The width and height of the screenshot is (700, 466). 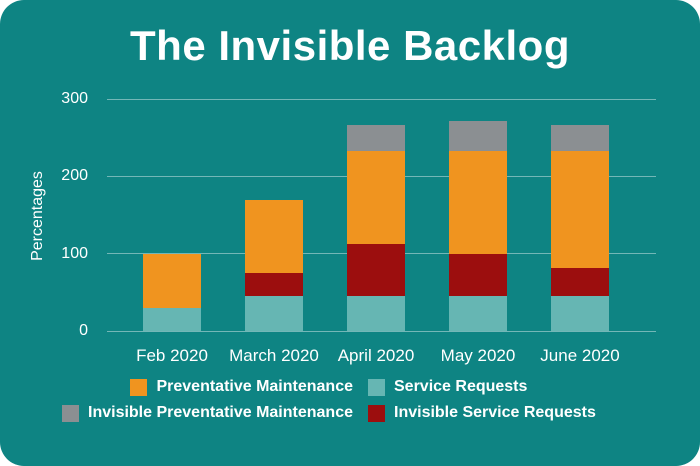 I want to click on legend-label: Preventative Maintenance, so click(x=254, y=386).